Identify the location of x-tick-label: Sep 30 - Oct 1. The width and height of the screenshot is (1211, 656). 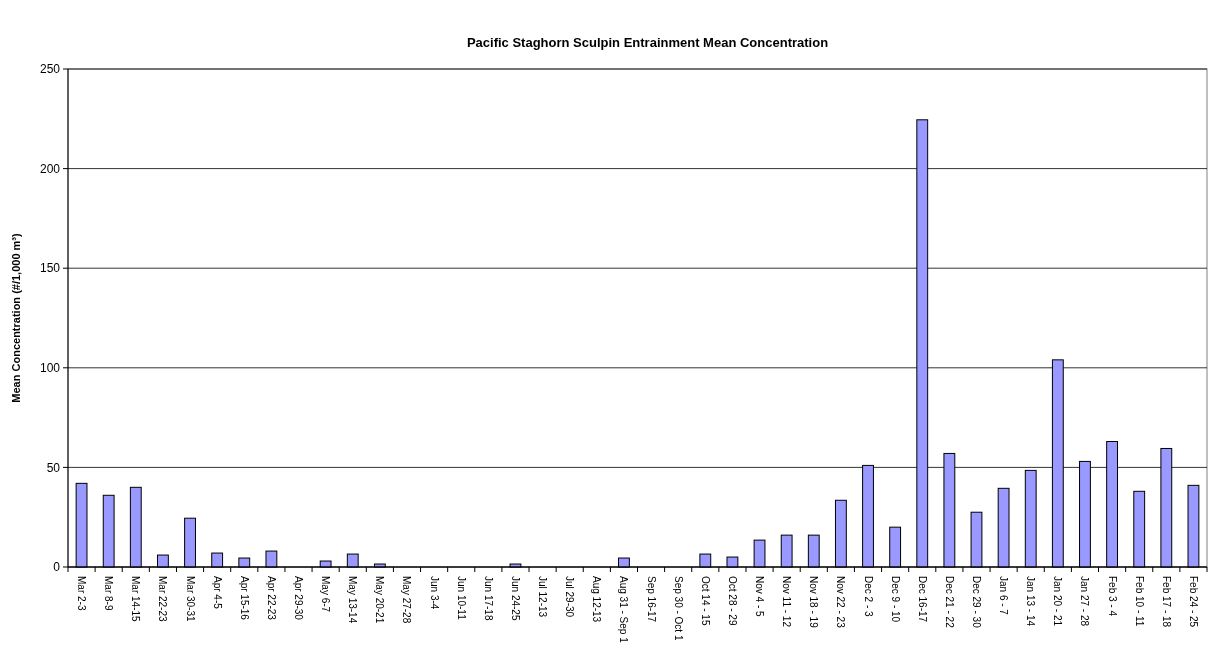
(678, 608).